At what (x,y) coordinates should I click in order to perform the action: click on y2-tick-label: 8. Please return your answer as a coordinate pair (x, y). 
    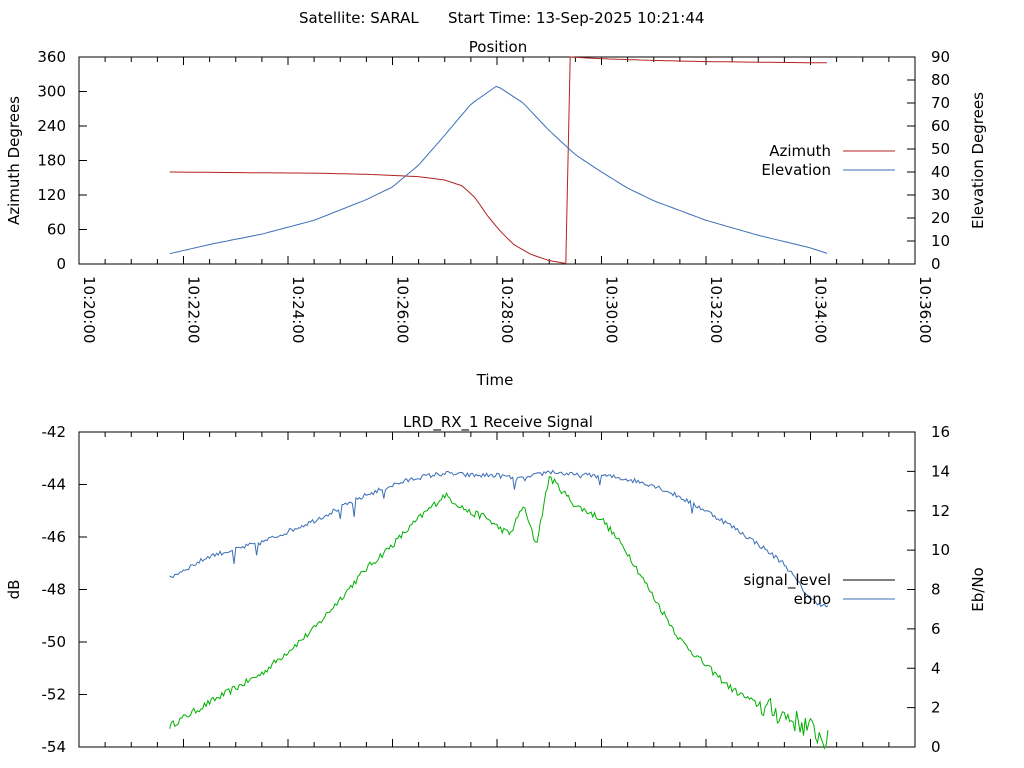
    Looking at the image, I should click on (936, 590).